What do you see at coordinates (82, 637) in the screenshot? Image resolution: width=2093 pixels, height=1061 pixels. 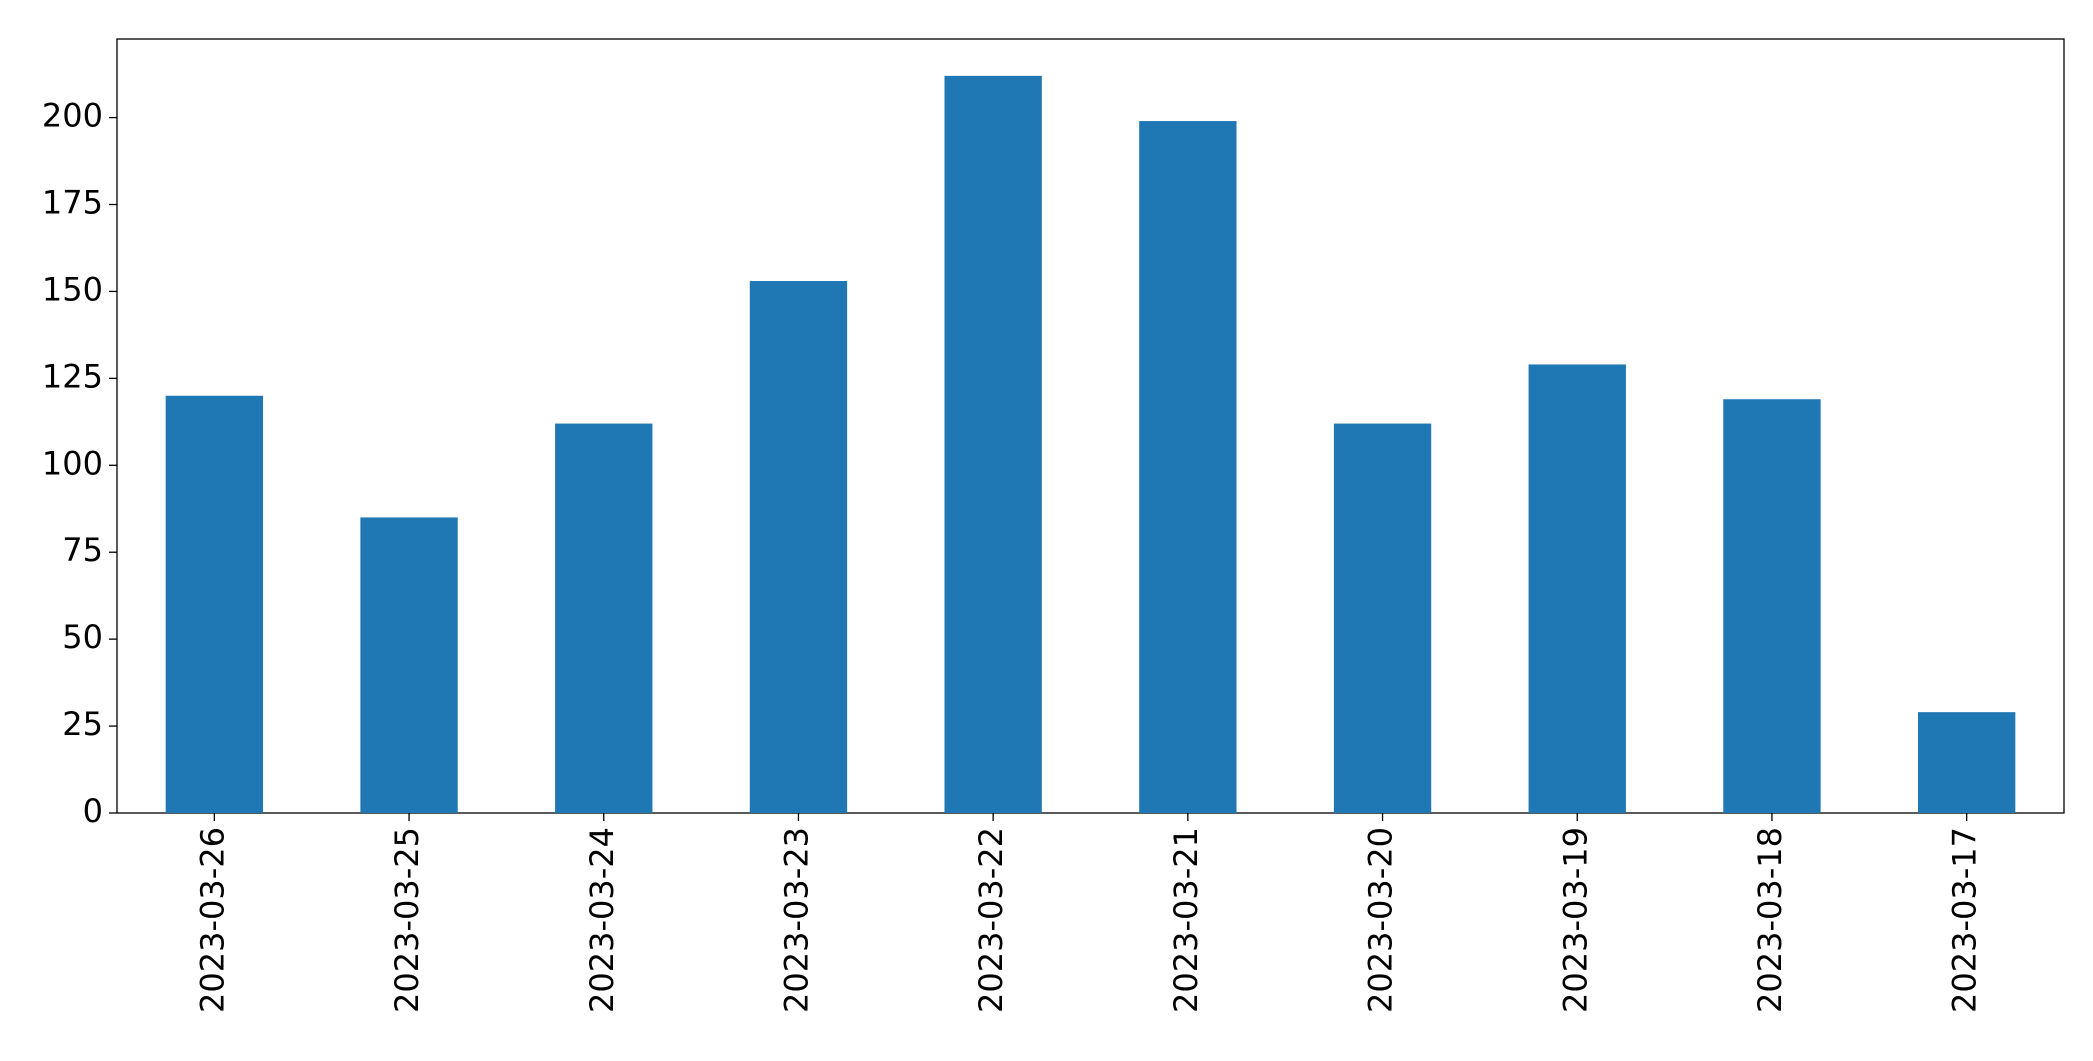 I see `y-tick-label: 50` at bounding box center [82, 637].